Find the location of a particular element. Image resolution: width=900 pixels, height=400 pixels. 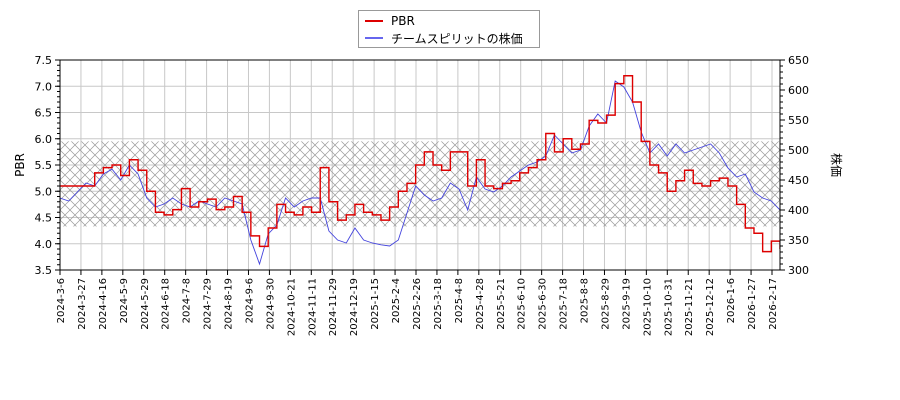

left-y-axis: 3.5 4.0 4.5 5.0 5.5 6.0 6.5 7.0 7.5 is located at coordinates (47, 165).